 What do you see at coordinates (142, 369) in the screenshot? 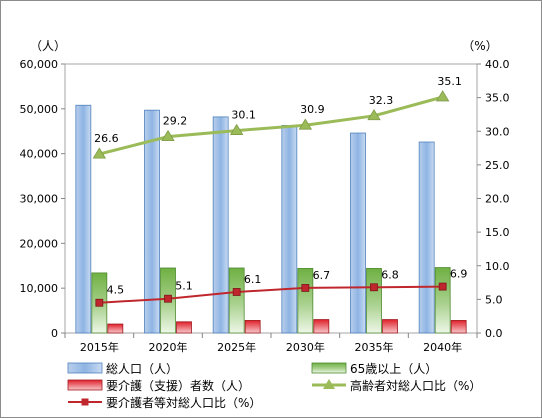
I see `legend-label: 総人口（人）` at bounding box center [142, 369].